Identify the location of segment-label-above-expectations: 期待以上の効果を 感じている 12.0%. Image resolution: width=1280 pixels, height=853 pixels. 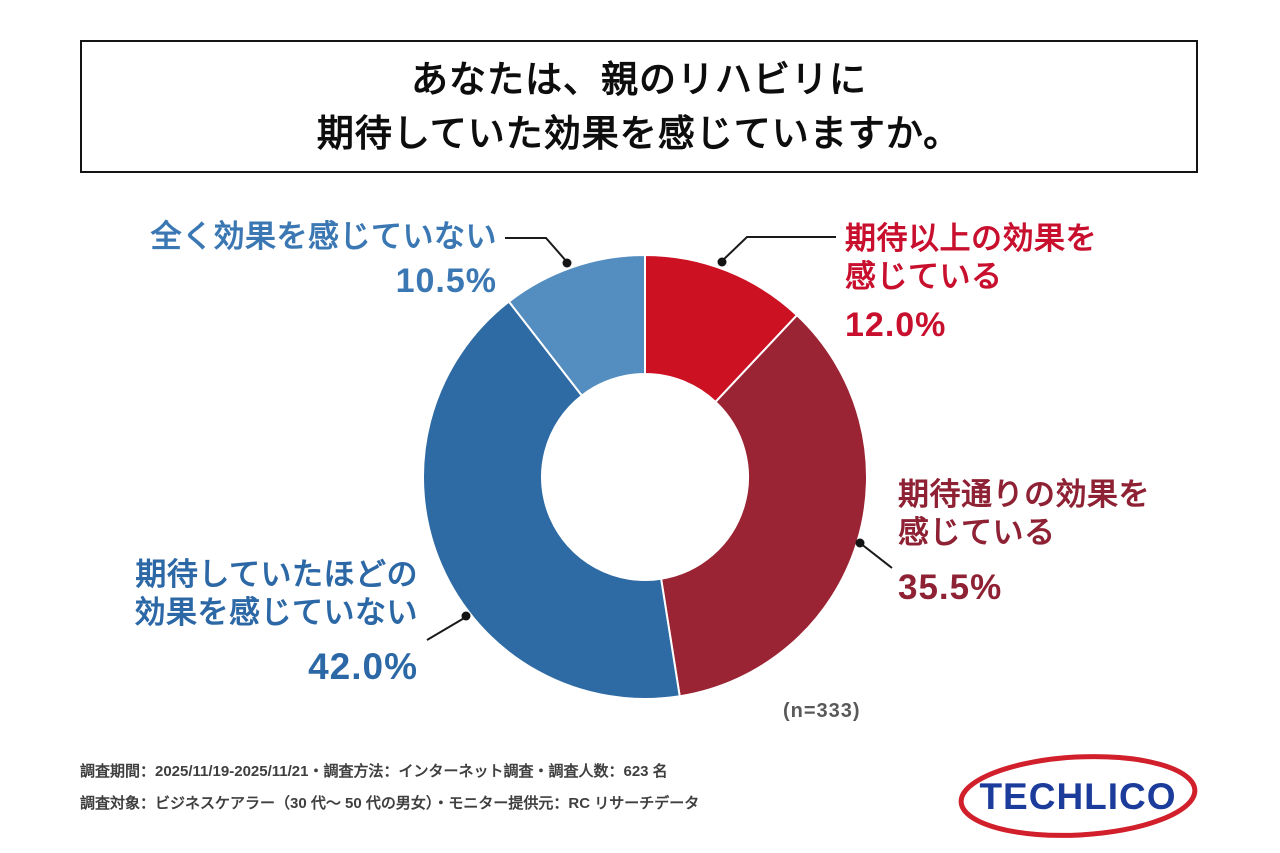
(1025, 282).